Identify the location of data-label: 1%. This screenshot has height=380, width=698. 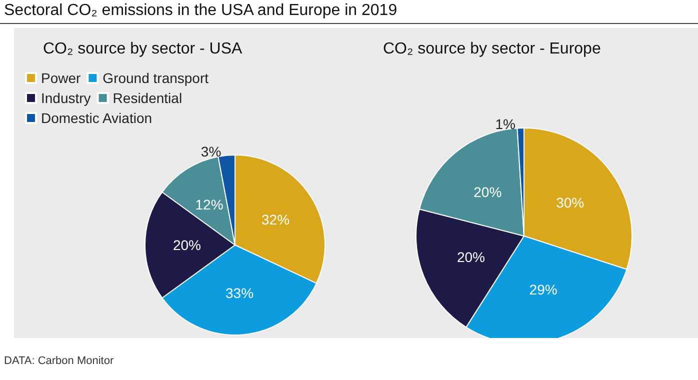
(505, 124).